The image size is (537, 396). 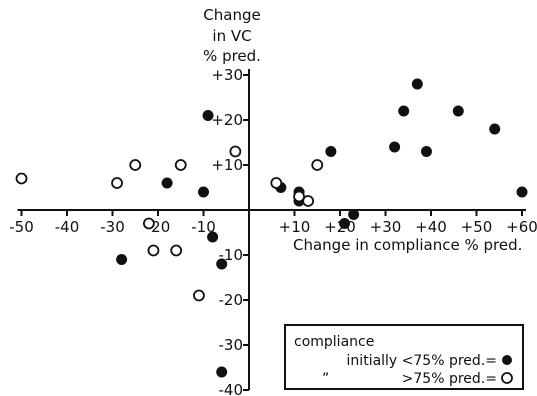 What do you see at coordinates (449, 379) in the screenshot?
I see `legend-label-open: >75% pred.=` at bounding box center [449, 379].